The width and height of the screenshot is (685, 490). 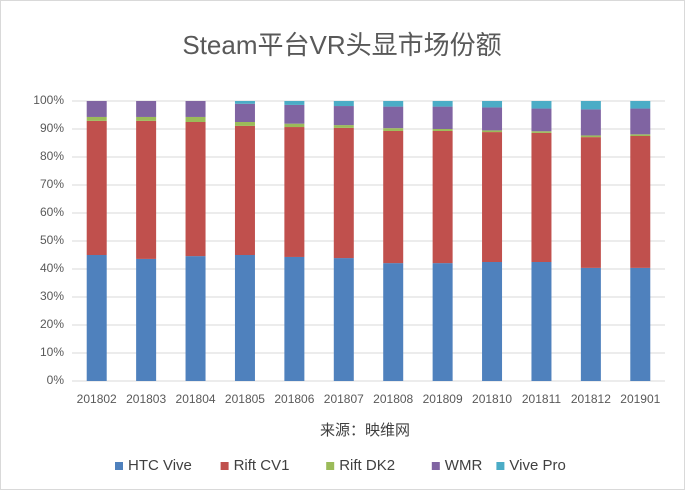 I want to click on y-tick-label: 20%, so click(x=52, y=324).